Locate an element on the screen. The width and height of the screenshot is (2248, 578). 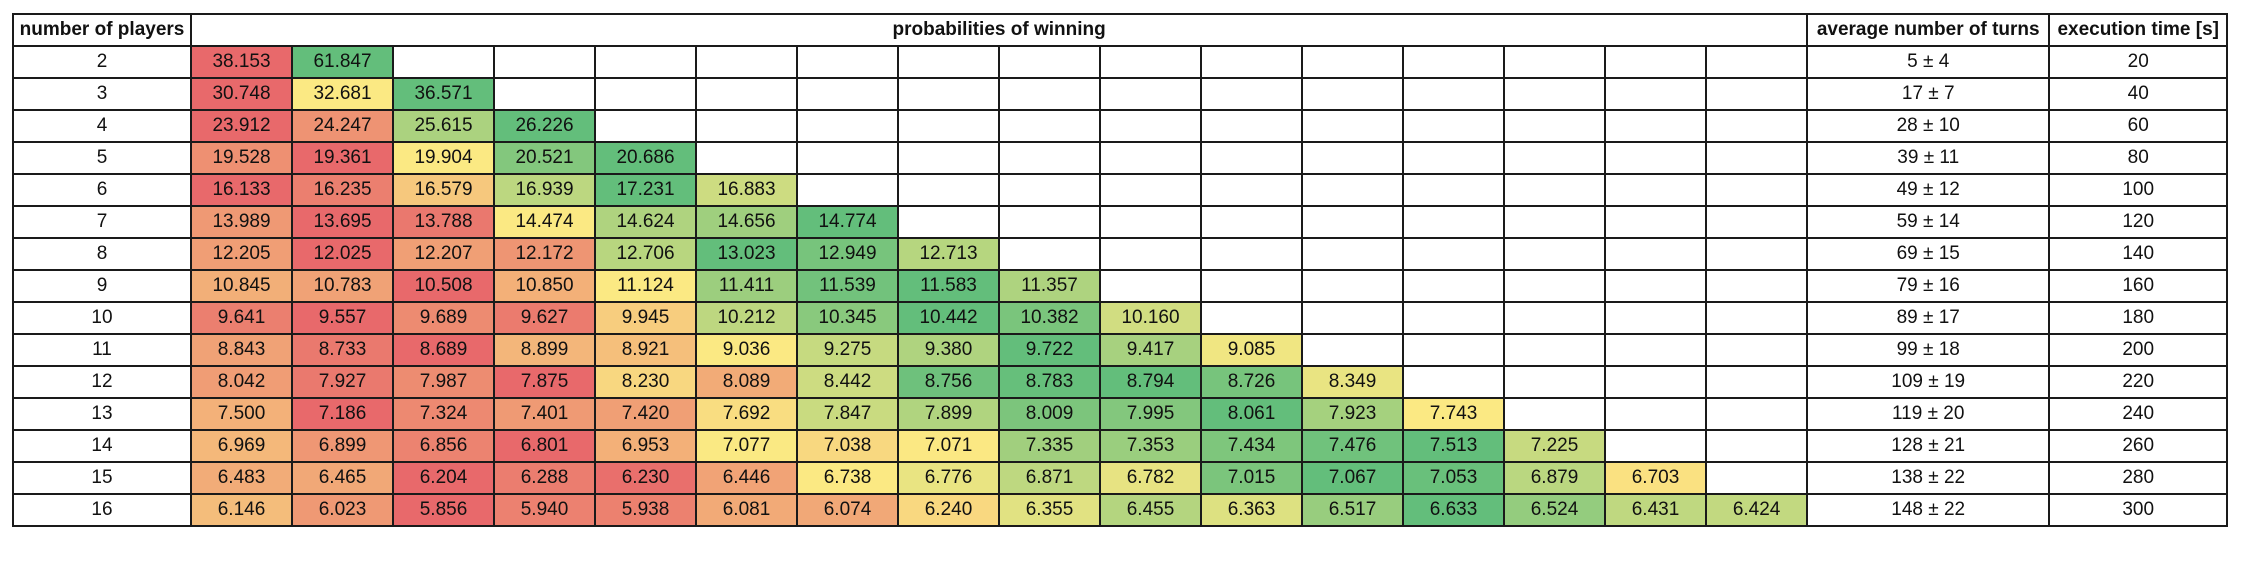
execution-time-cell: 300 is located at coordinates (2138, 510).